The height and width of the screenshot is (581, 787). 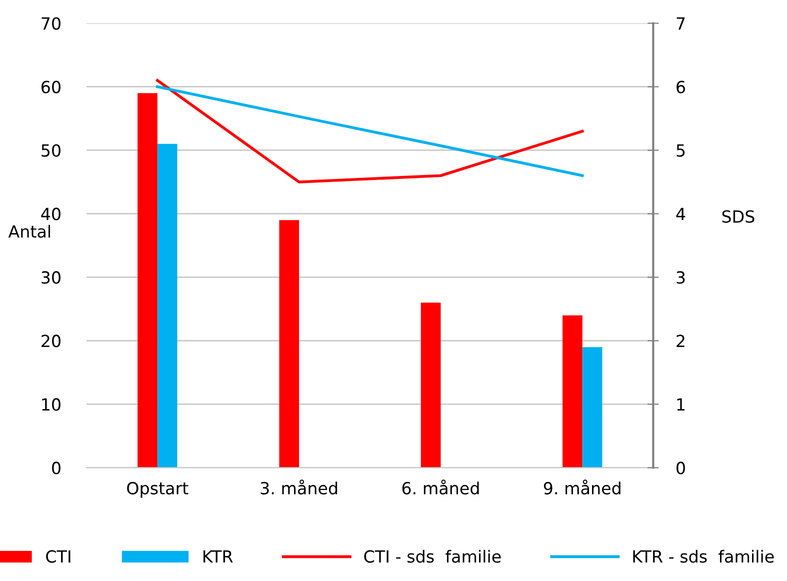 I want to click on y2-tick-label: 4, so click(x=681, y=214).